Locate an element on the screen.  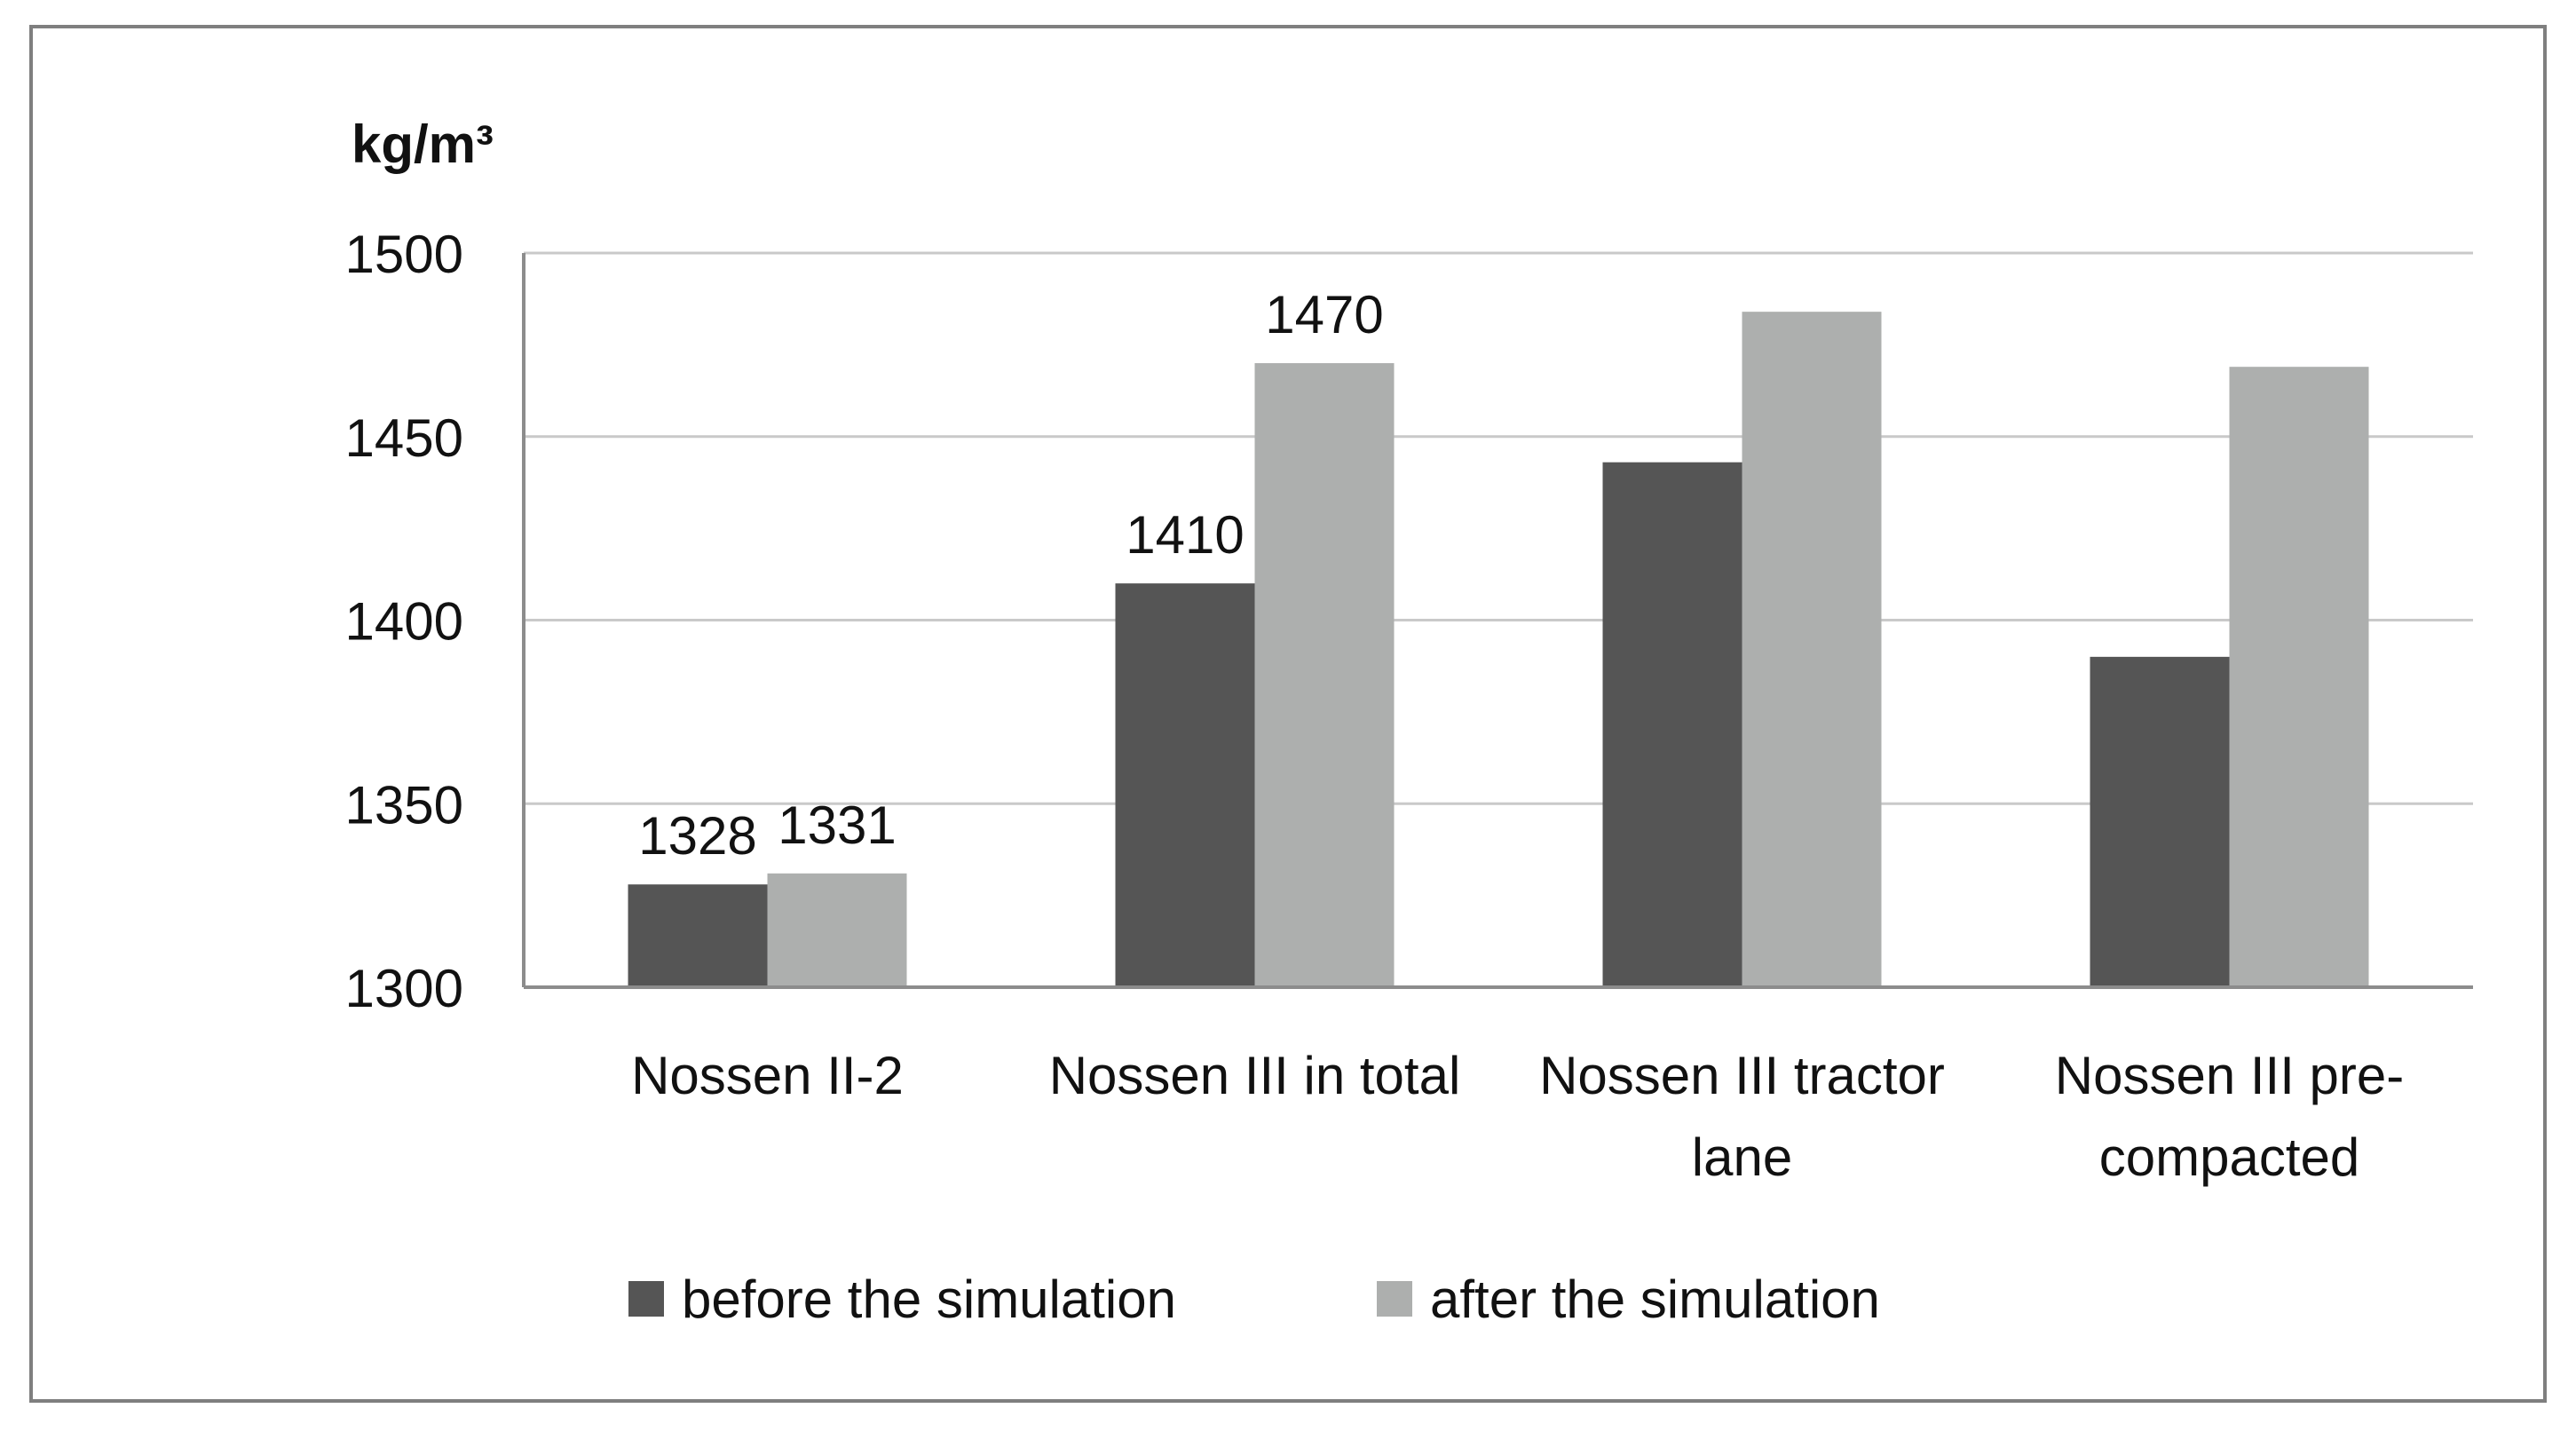
y-tick-label: 1450 is located at coordinates (404, 438).